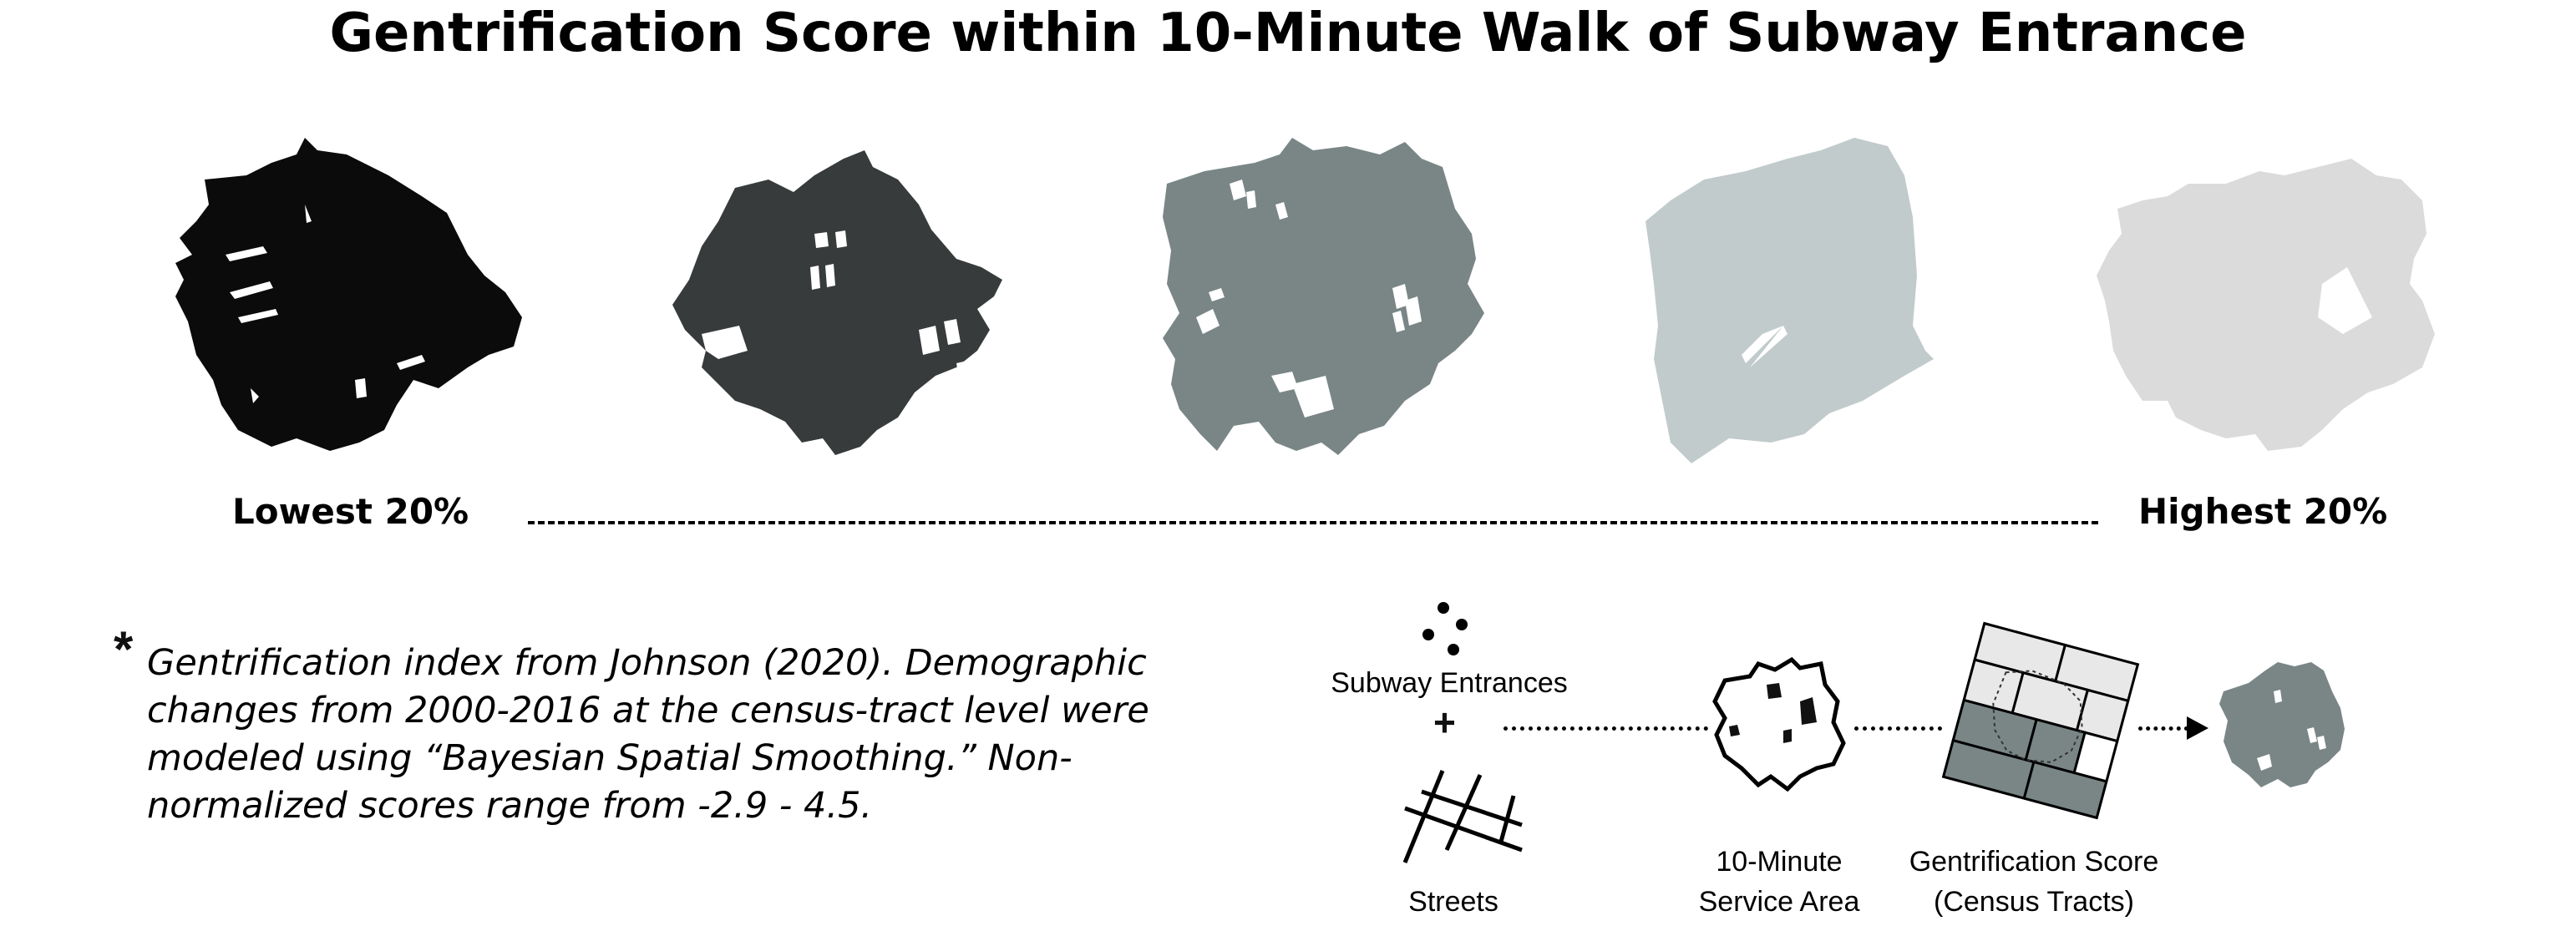 The width and height of the screenshot is (2576, 926). I want to click on quintile-2-shape, so click(837, 302).